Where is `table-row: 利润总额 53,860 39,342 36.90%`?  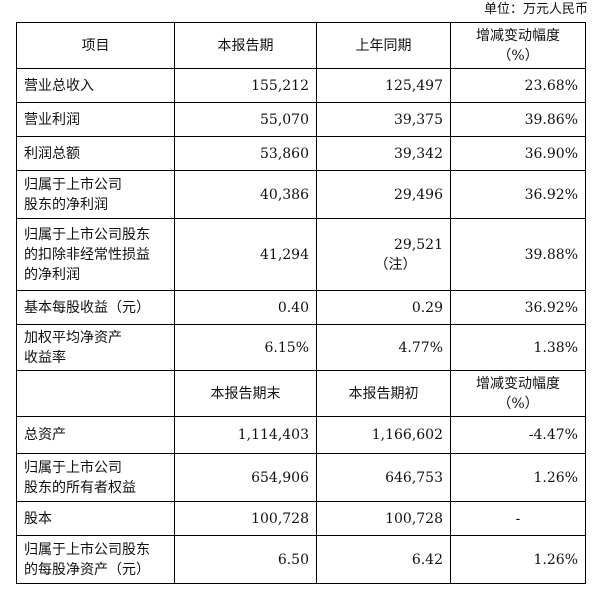
table-row: 利润总额 53,860 39,342 36.90% is located at coordinates (301, 153).